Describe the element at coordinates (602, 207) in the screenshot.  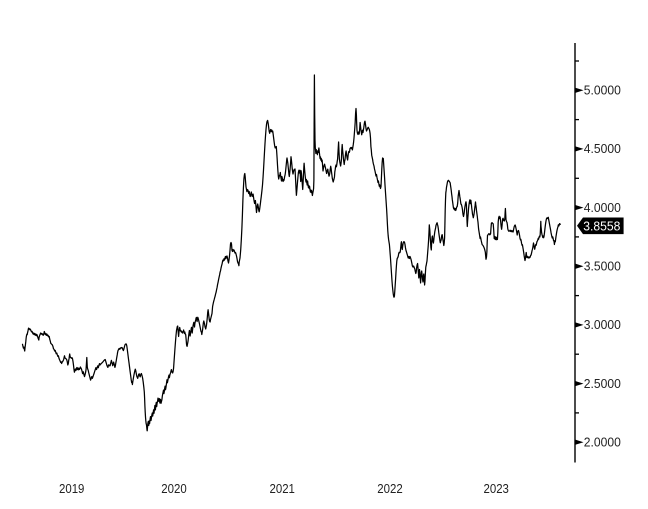
I see `svg-text: 4.0000` at that location.